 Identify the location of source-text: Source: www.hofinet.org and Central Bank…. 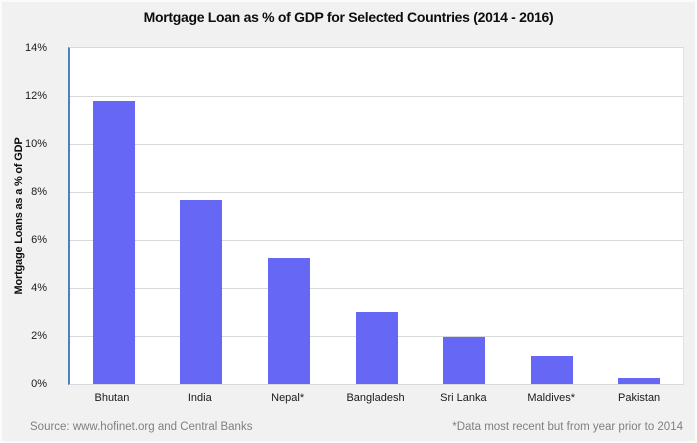
(141, 427).